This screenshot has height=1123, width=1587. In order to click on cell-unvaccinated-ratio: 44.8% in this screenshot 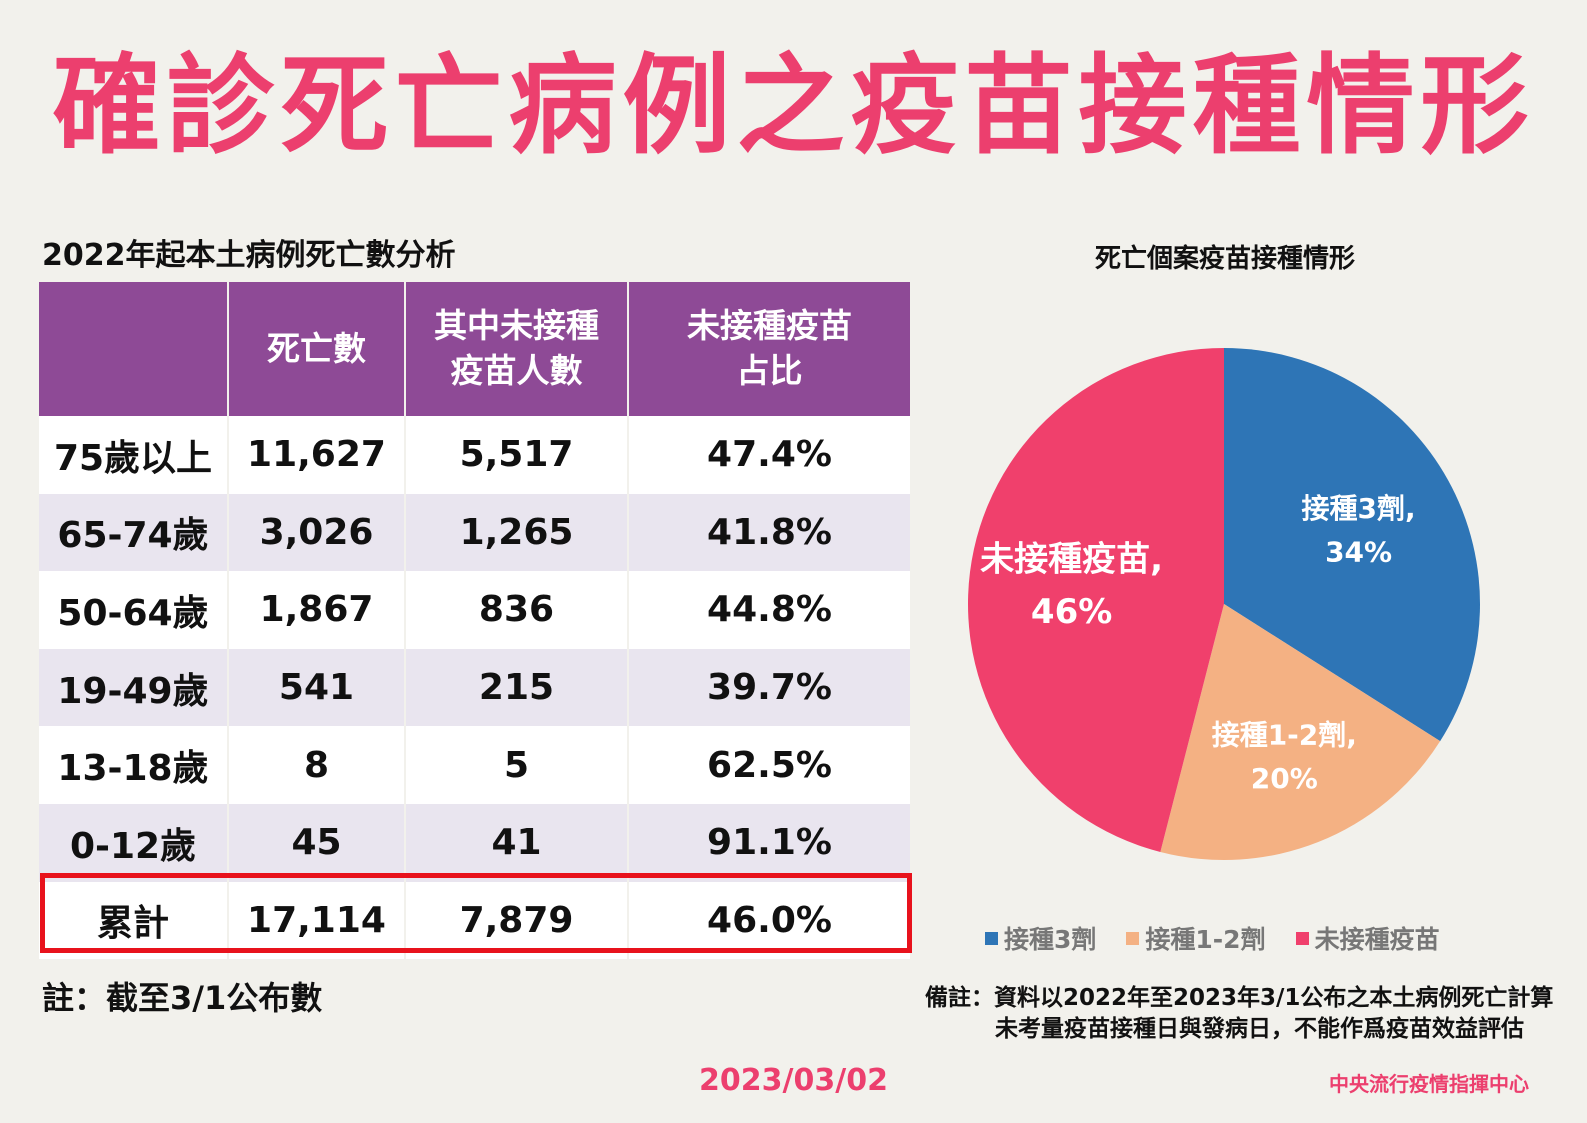, I will do `click(768, 610)`.